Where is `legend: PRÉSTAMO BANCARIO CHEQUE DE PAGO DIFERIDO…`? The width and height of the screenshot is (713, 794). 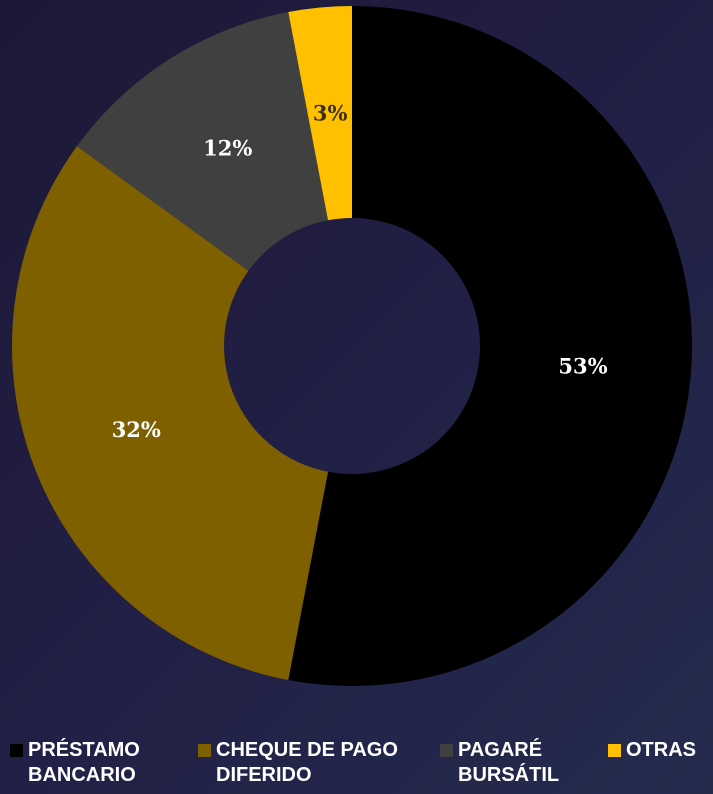 legend: PRÉSTAMO BANCARIO CHEQUE DE PAGO DIFERIDO… is located at coordinates (356, 766).